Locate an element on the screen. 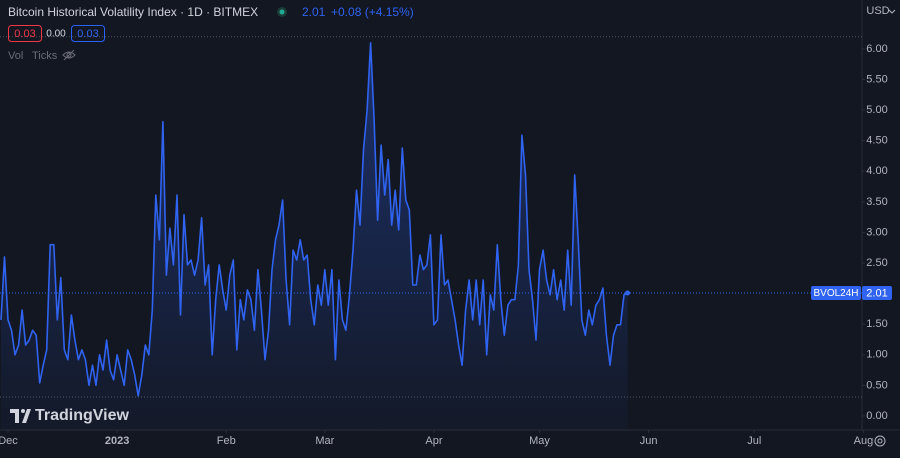 The width and height of the screenshot is (900, 458). spread: 0.00 is located at coordinates (56, 34).